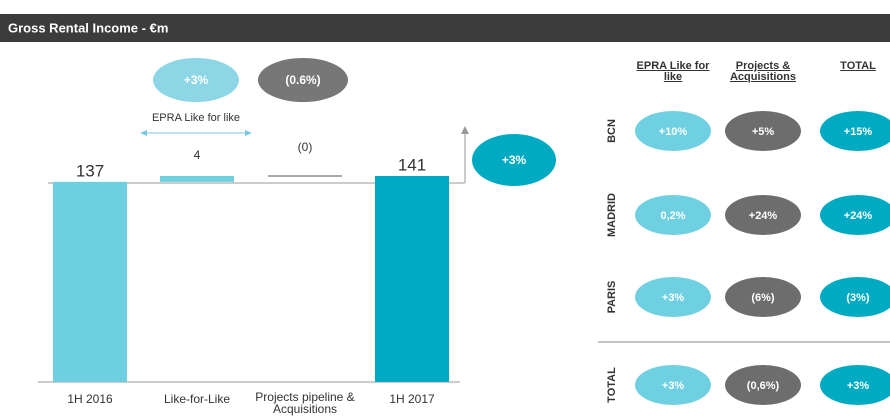  Describe the element at coordinates (858, 66) in the screenshot. I see `column-header: TOTAL` at that location.